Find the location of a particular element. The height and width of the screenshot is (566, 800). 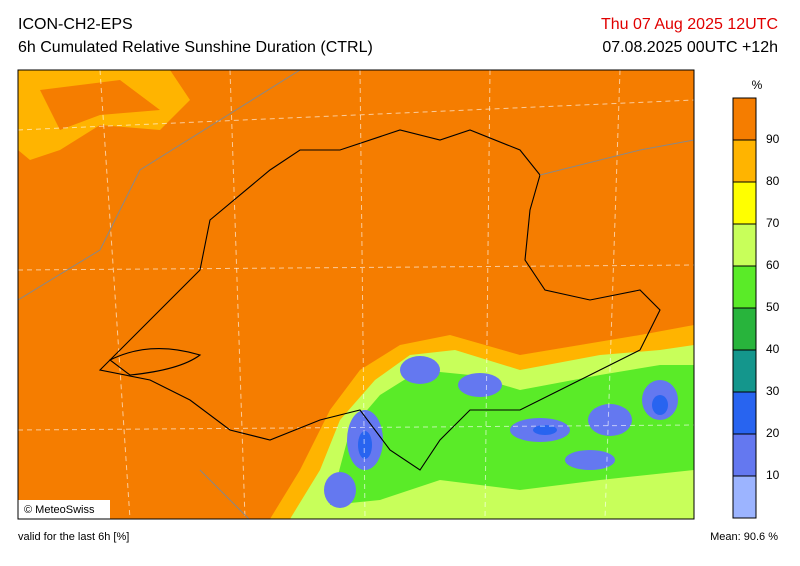

footer-mean: Mean: 90.6 % is located at coordinates (744, 537).